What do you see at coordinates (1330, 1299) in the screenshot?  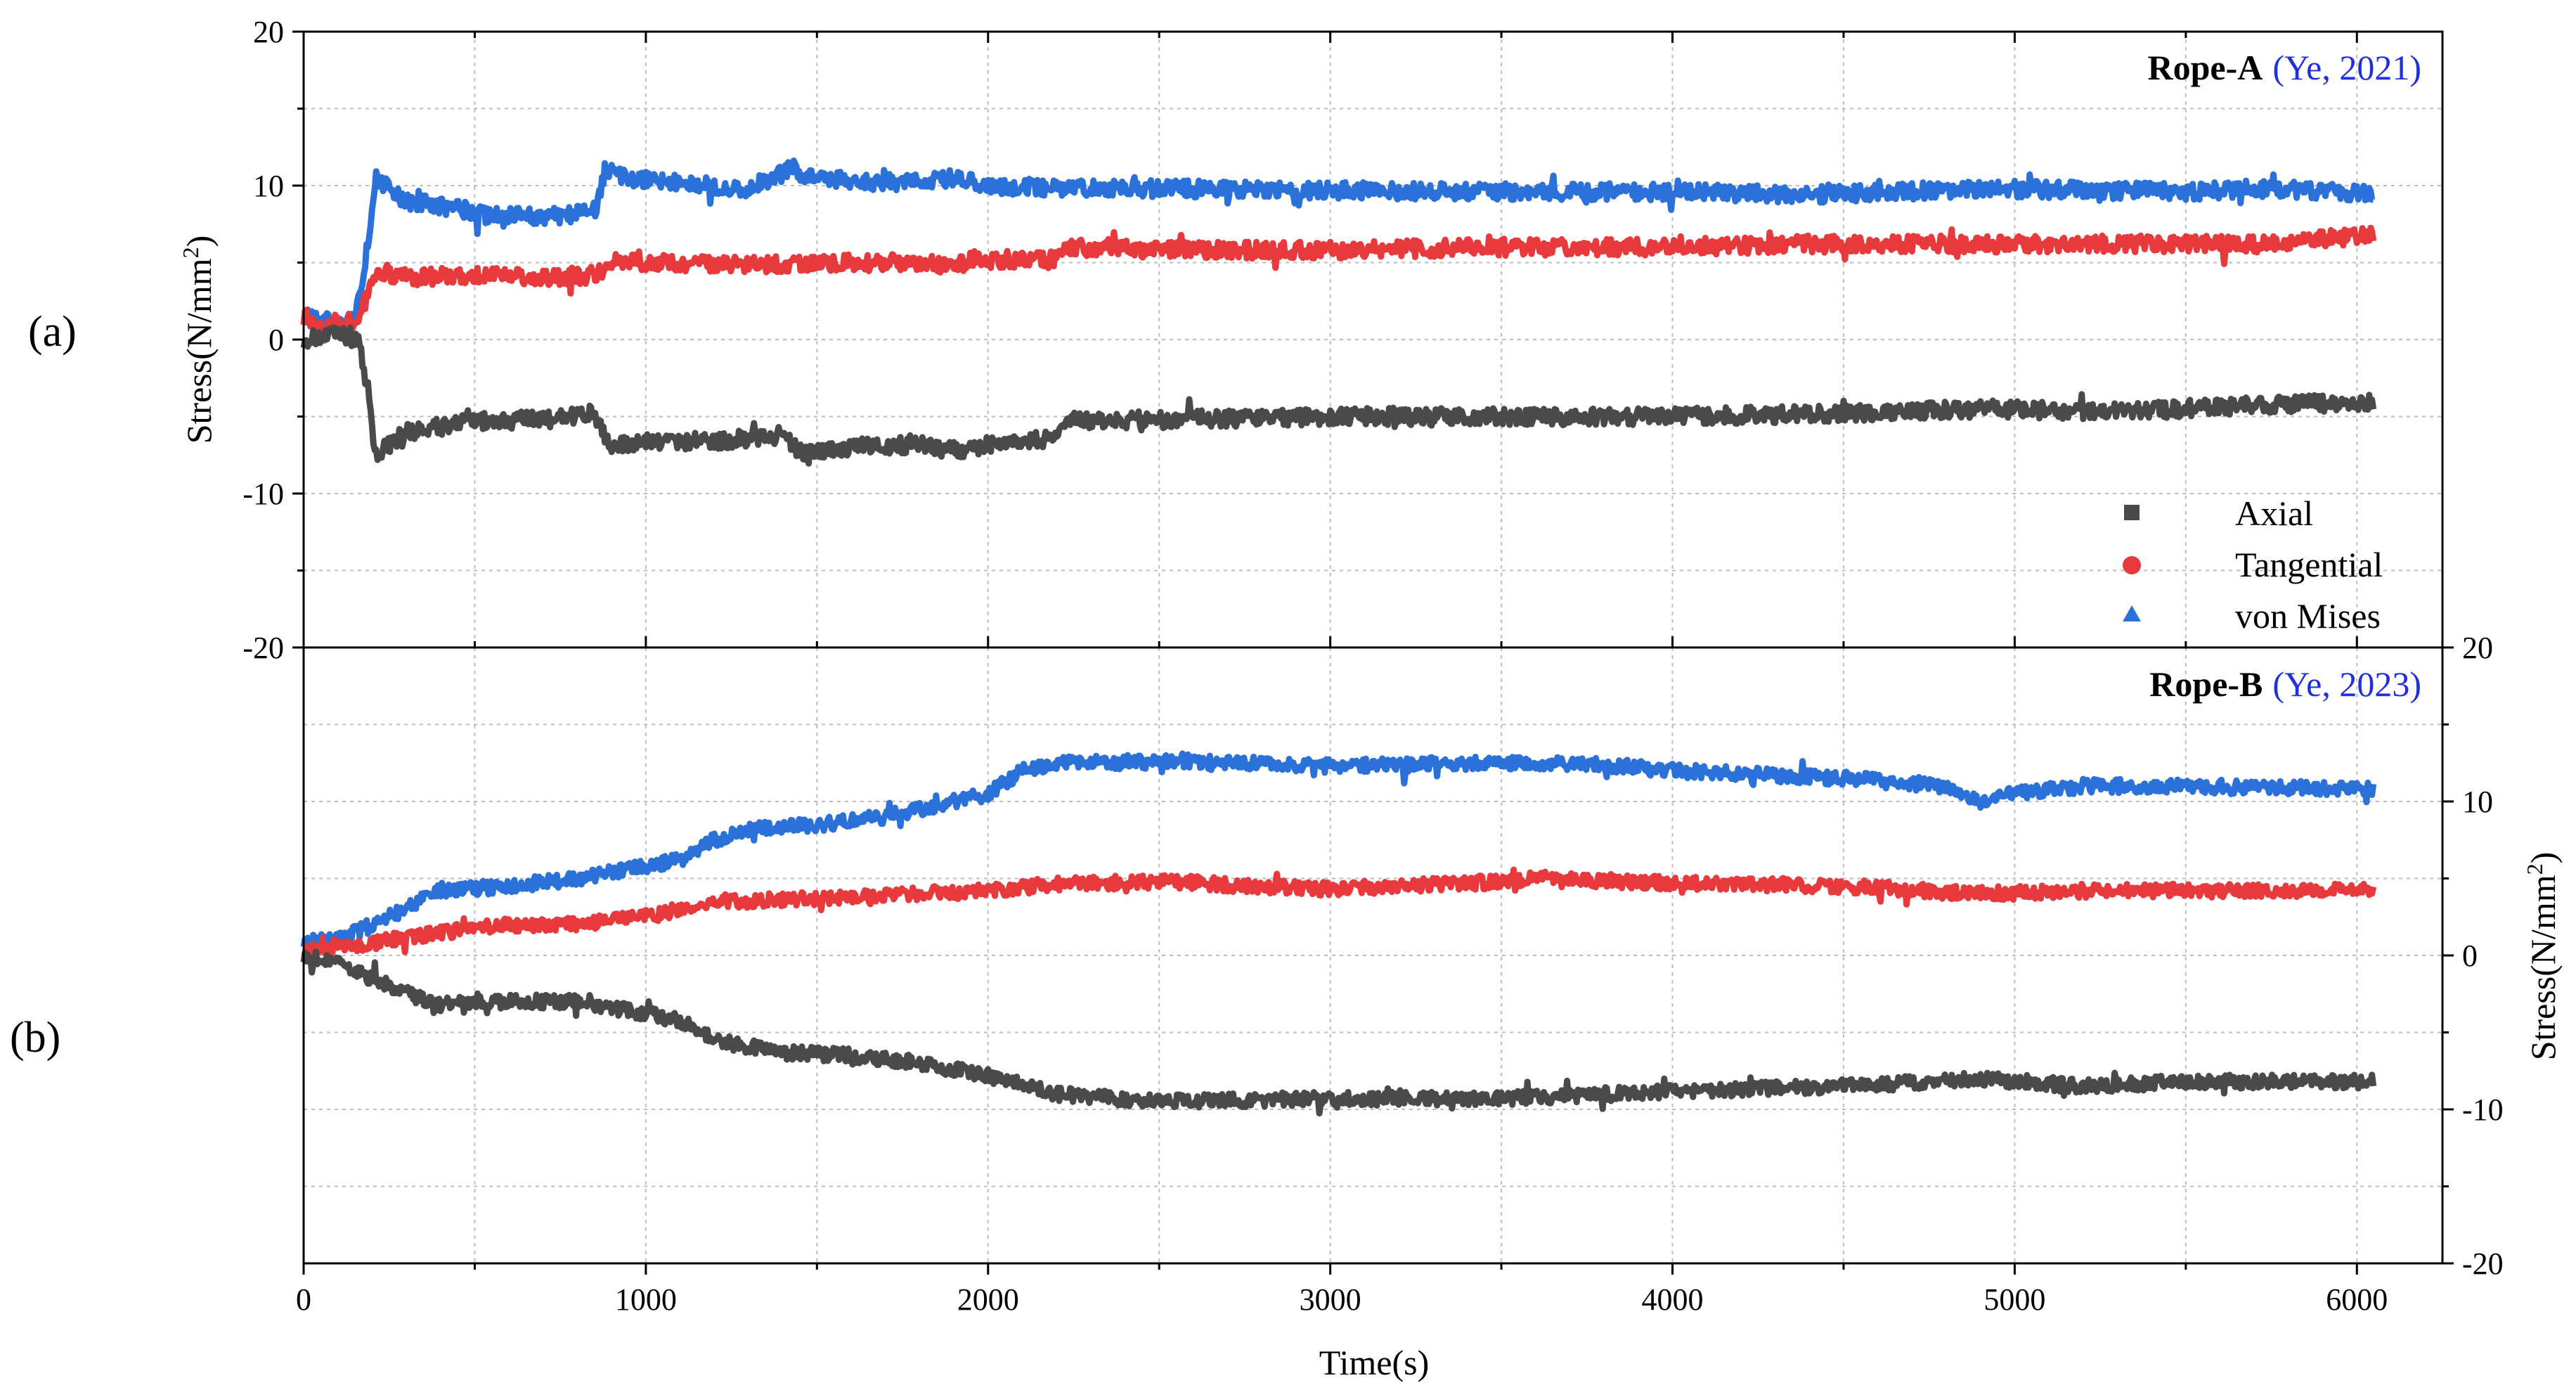 I see `x-tick-label: 3000` at bounding box center [1330, 1299].